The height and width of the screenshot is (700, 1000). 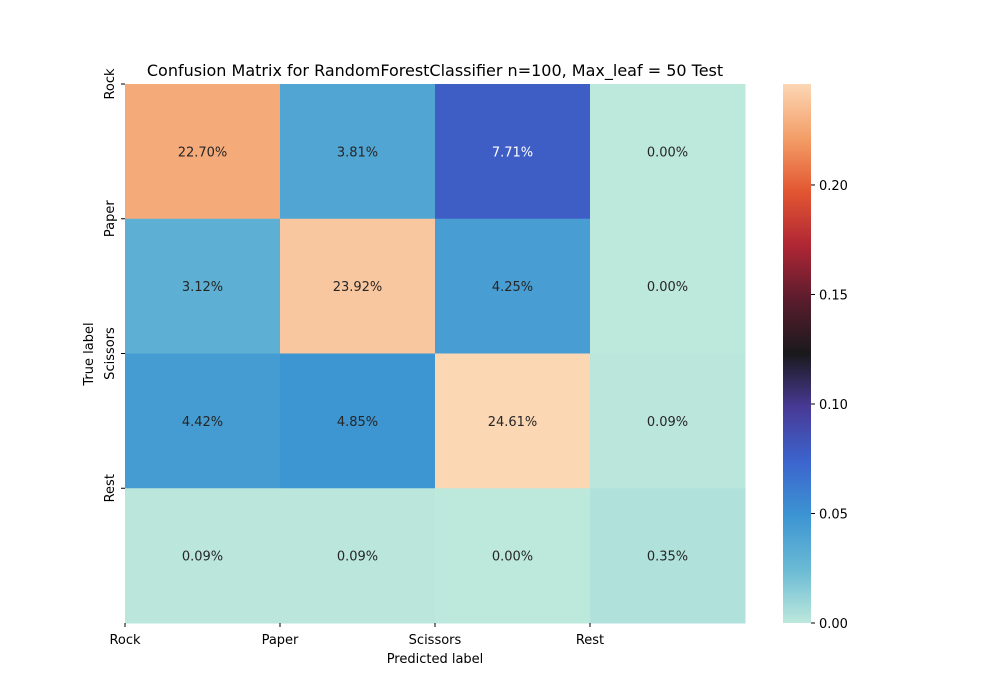 I want to click on x-tick-label: Paper, so click(x=280, y=640).